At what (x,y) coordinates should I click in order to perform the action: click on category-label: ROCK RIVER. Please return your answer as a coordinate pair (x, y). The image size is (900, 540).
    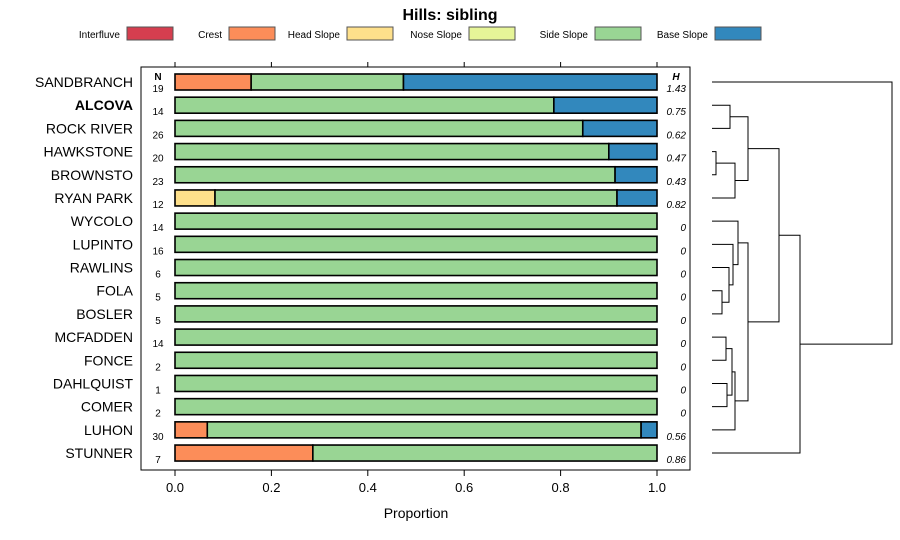
    Looking at the image, I should click on (89, 128).